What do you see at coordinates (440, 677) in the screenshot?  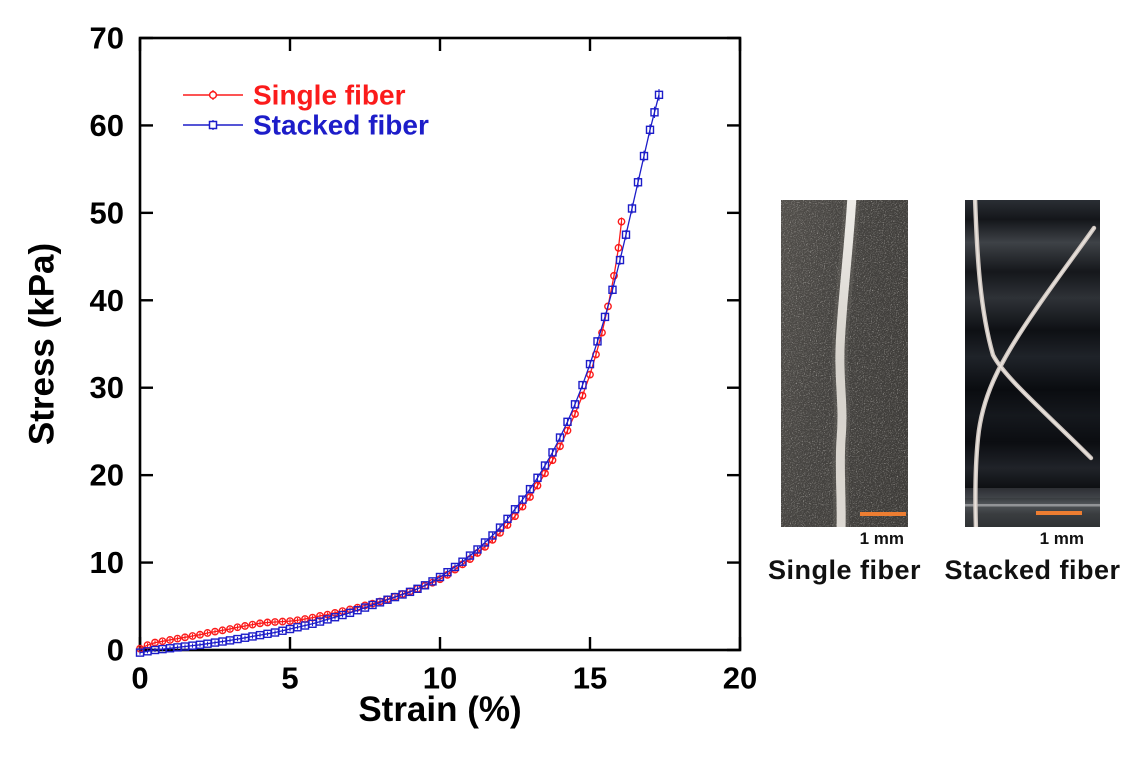 I see `x-tick-label: 10` at bounding box center [440, 677].